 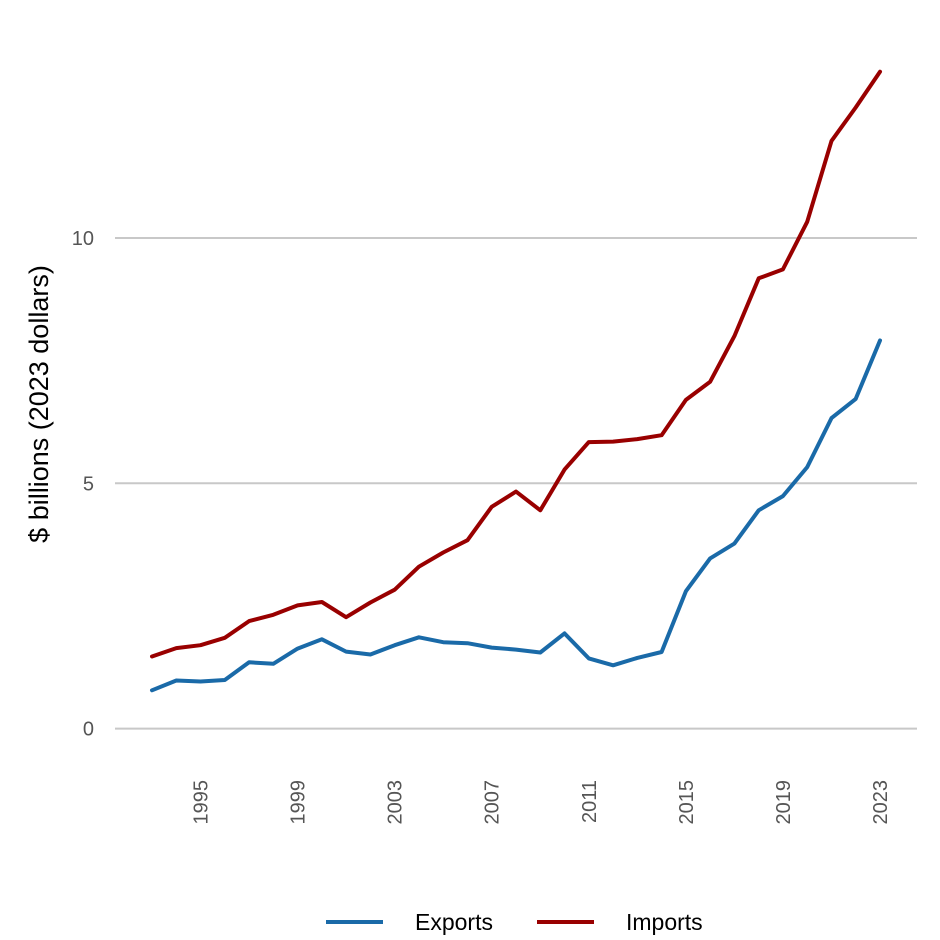 What do you see at coordinates (88, 484) in the screenshot?
I see `y-tick-label: 5` at bounding box center [88, 484].